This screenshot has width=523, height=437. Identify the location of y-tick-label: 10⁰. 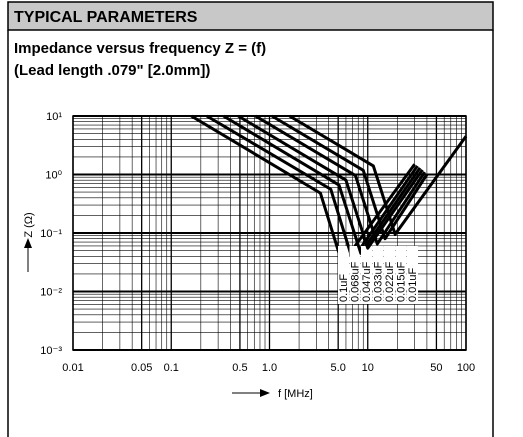
(53, 176).